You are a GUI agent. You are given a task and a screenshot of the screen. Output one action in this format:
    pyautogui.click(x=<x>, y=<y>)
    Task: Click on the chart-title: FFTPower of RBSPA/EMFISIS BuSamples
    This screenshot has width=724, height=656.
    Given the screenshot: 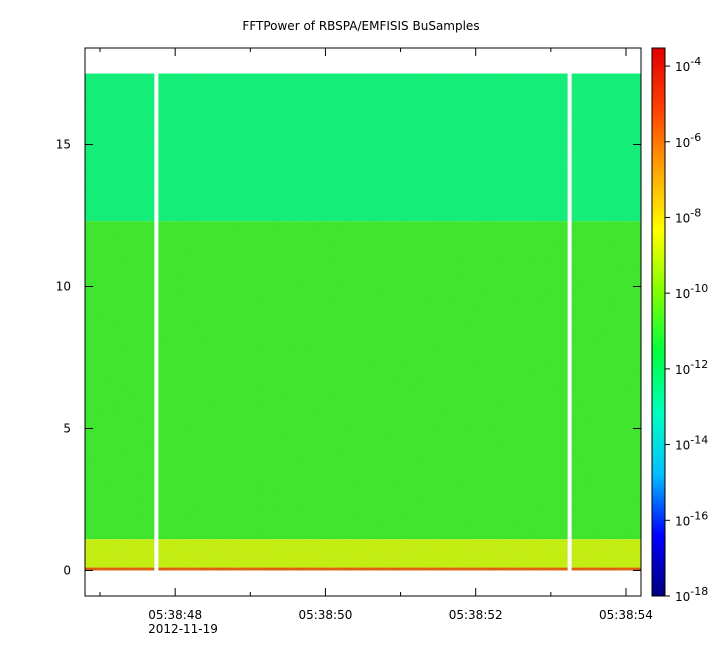 What is the action you would take?
    pyautogui.click(x=360, y=26)
    